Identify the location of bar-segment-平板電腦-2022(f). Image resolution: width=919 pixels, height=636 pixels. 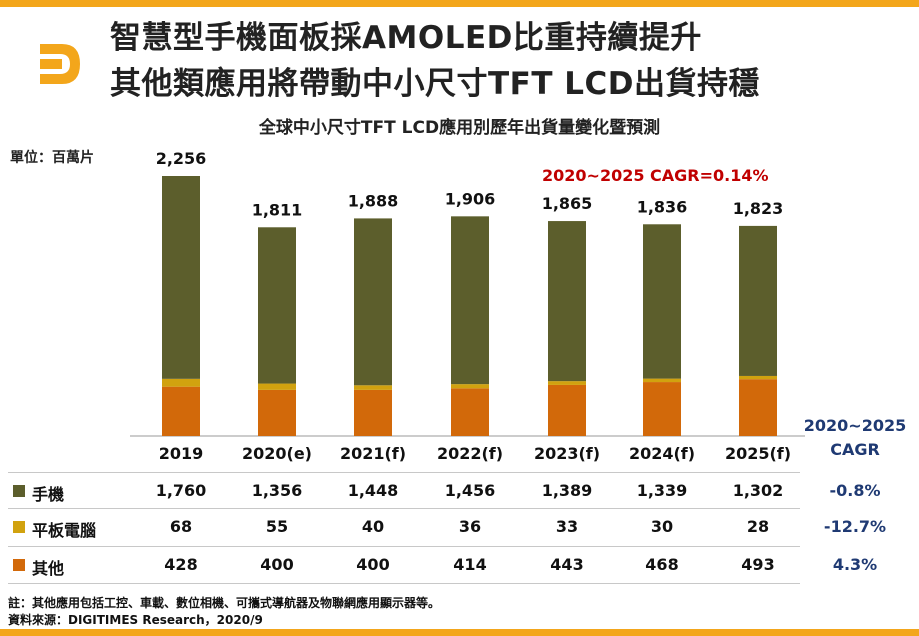
(470, 386).